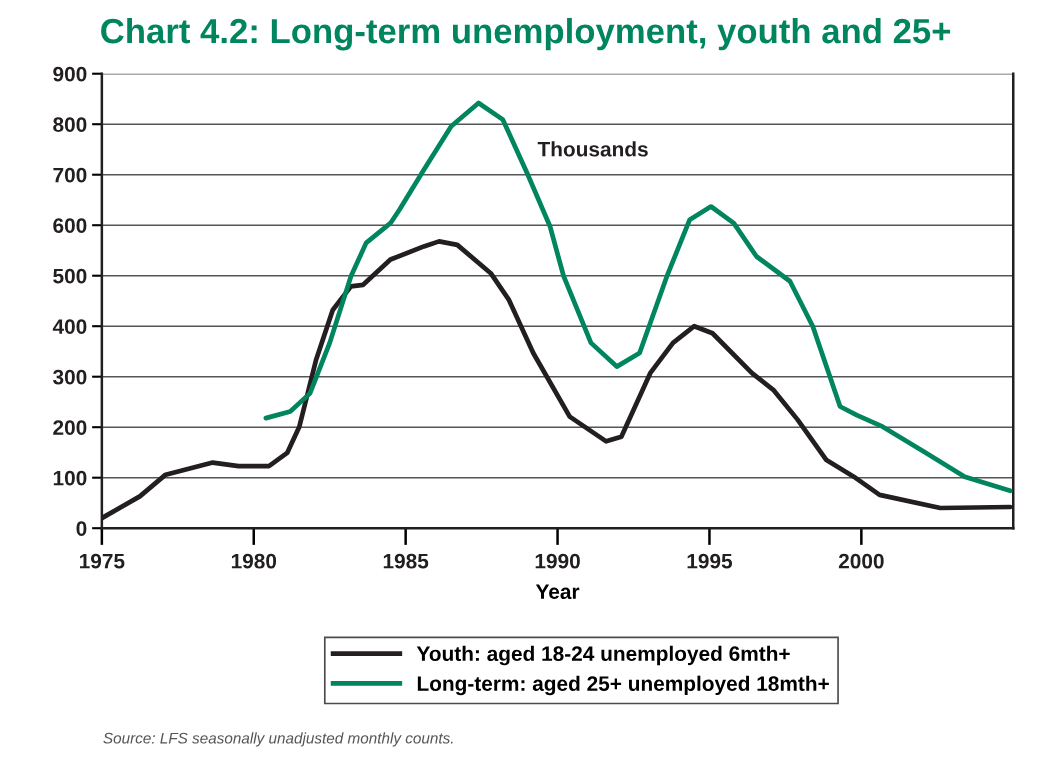 This screenshot has height=760, width=1061. Describe the element at coordinates (526, 34) in the screenshot. I see `chart-title: Chart 4.2: Long-term unemployment, youth and 25+` at that location.